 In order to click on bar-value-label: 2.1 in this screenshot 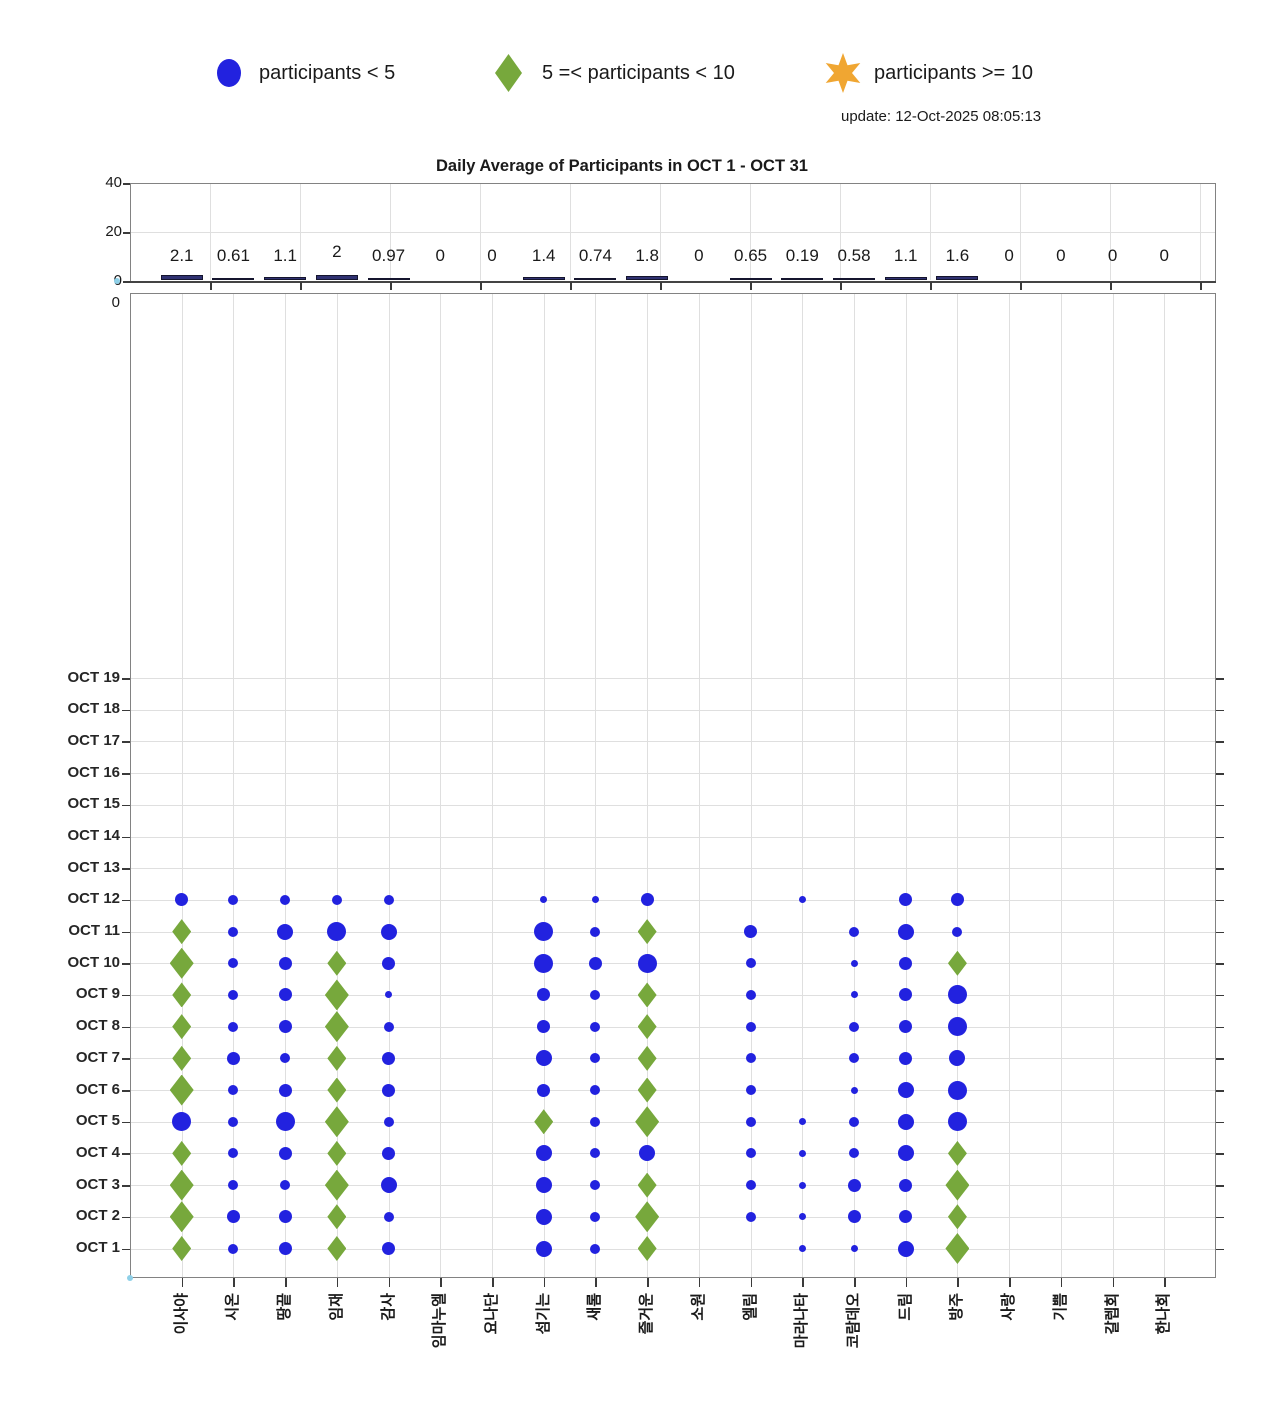, I will do `click(181, 255)`.